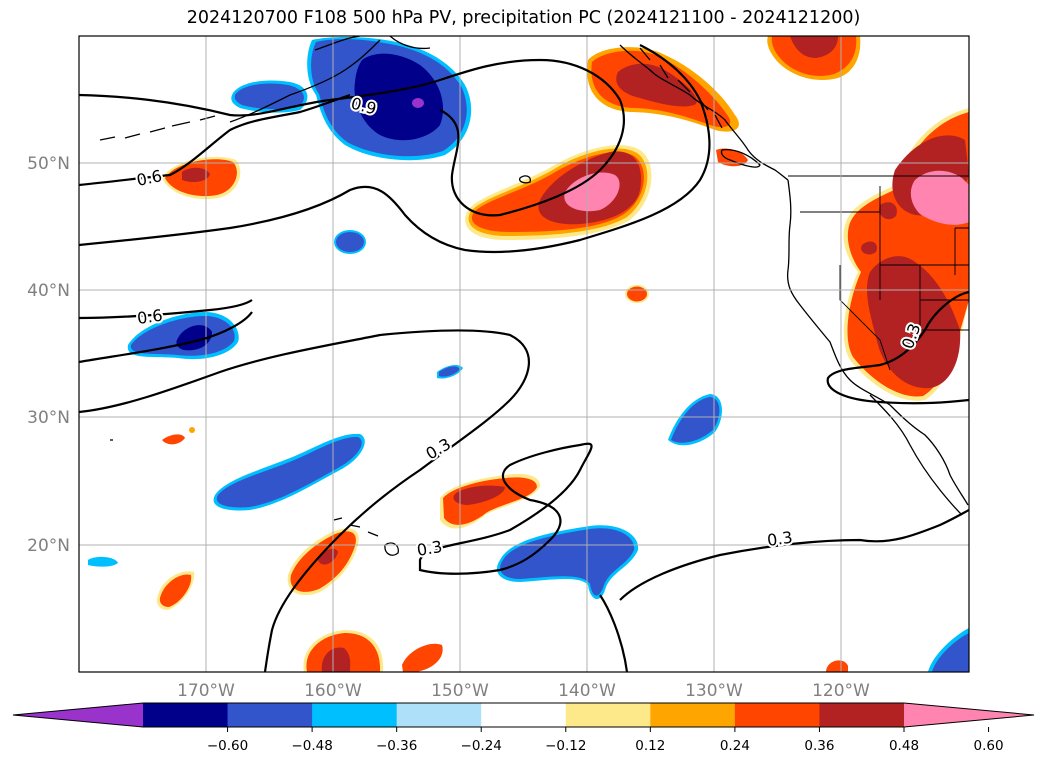 Image resolution: width=1047 pixels, height=765 pixels. Describe the element at coordinates (48, 164) in the screenshot. I see `lat-tick-label: 50°N` at that location.